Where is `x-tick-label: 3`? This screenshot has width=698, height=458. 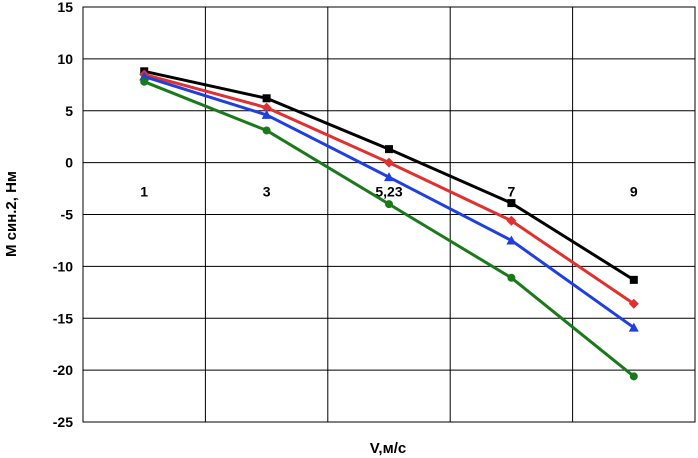 x-tick-label: 3 is located at coordinates (267, 192).